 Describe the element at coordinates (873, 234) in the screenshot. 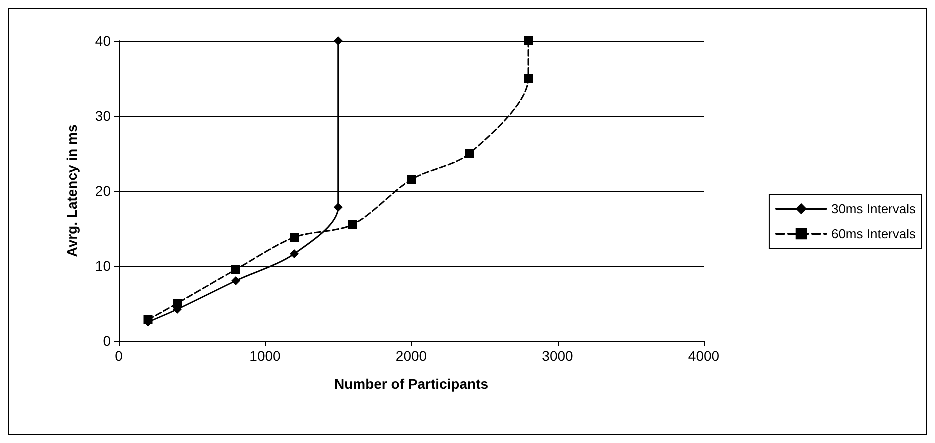

I see `legend-label: 60ms Intervals` at that location.